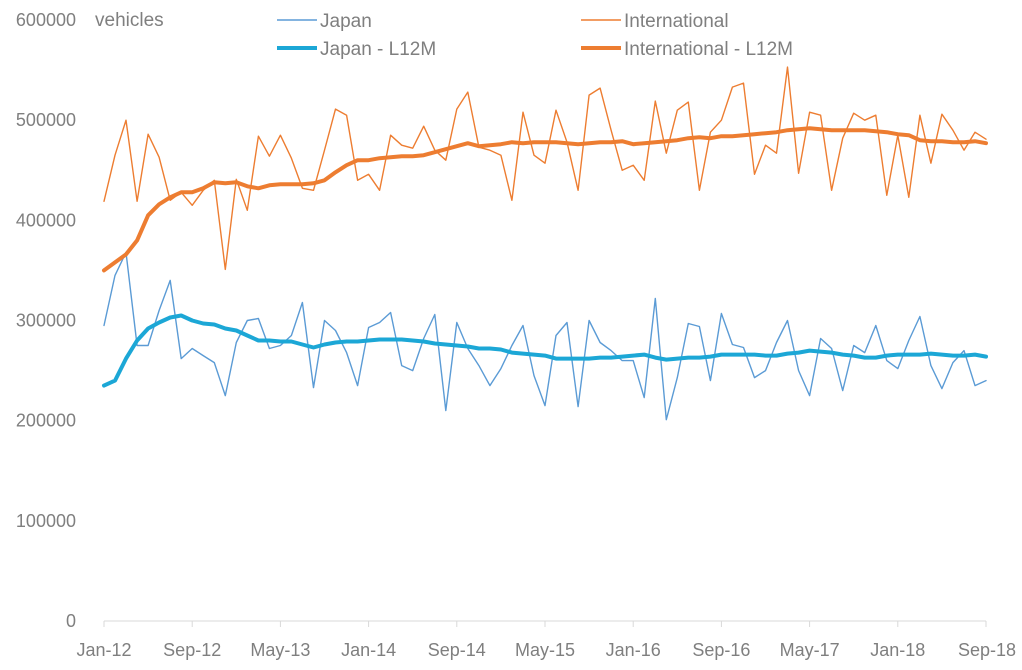 Image resolution: width=1022 pixels, height=670 pixels. Describe the element at coordinates (46, 321) in the screenshot. I see `y-tick-label: 300000` at that location.